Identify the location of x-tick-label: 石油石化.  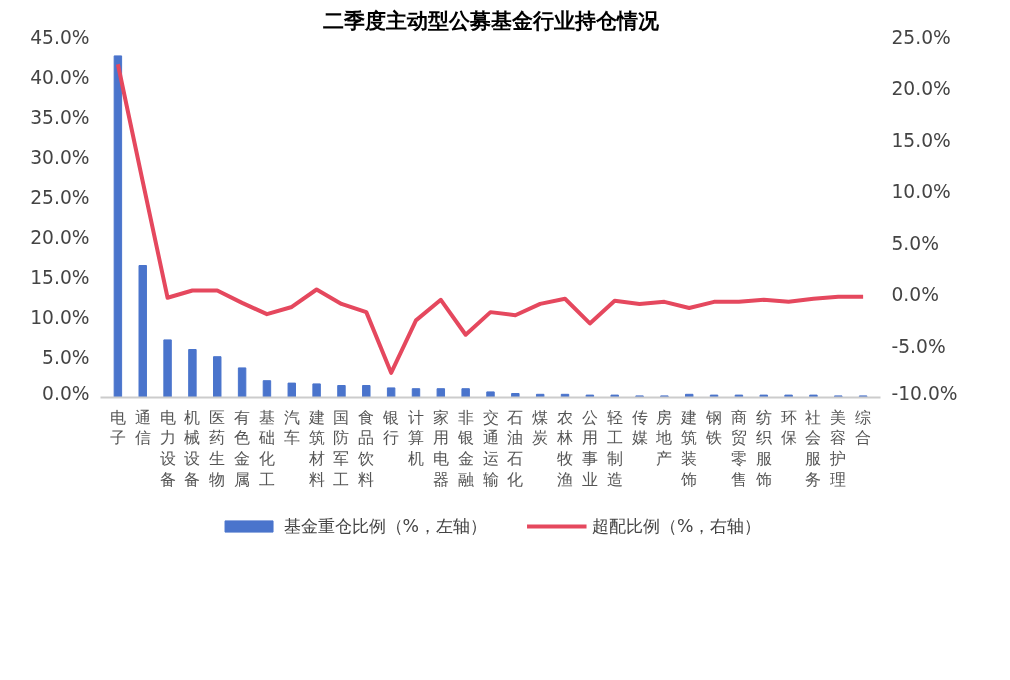
(515, 448).